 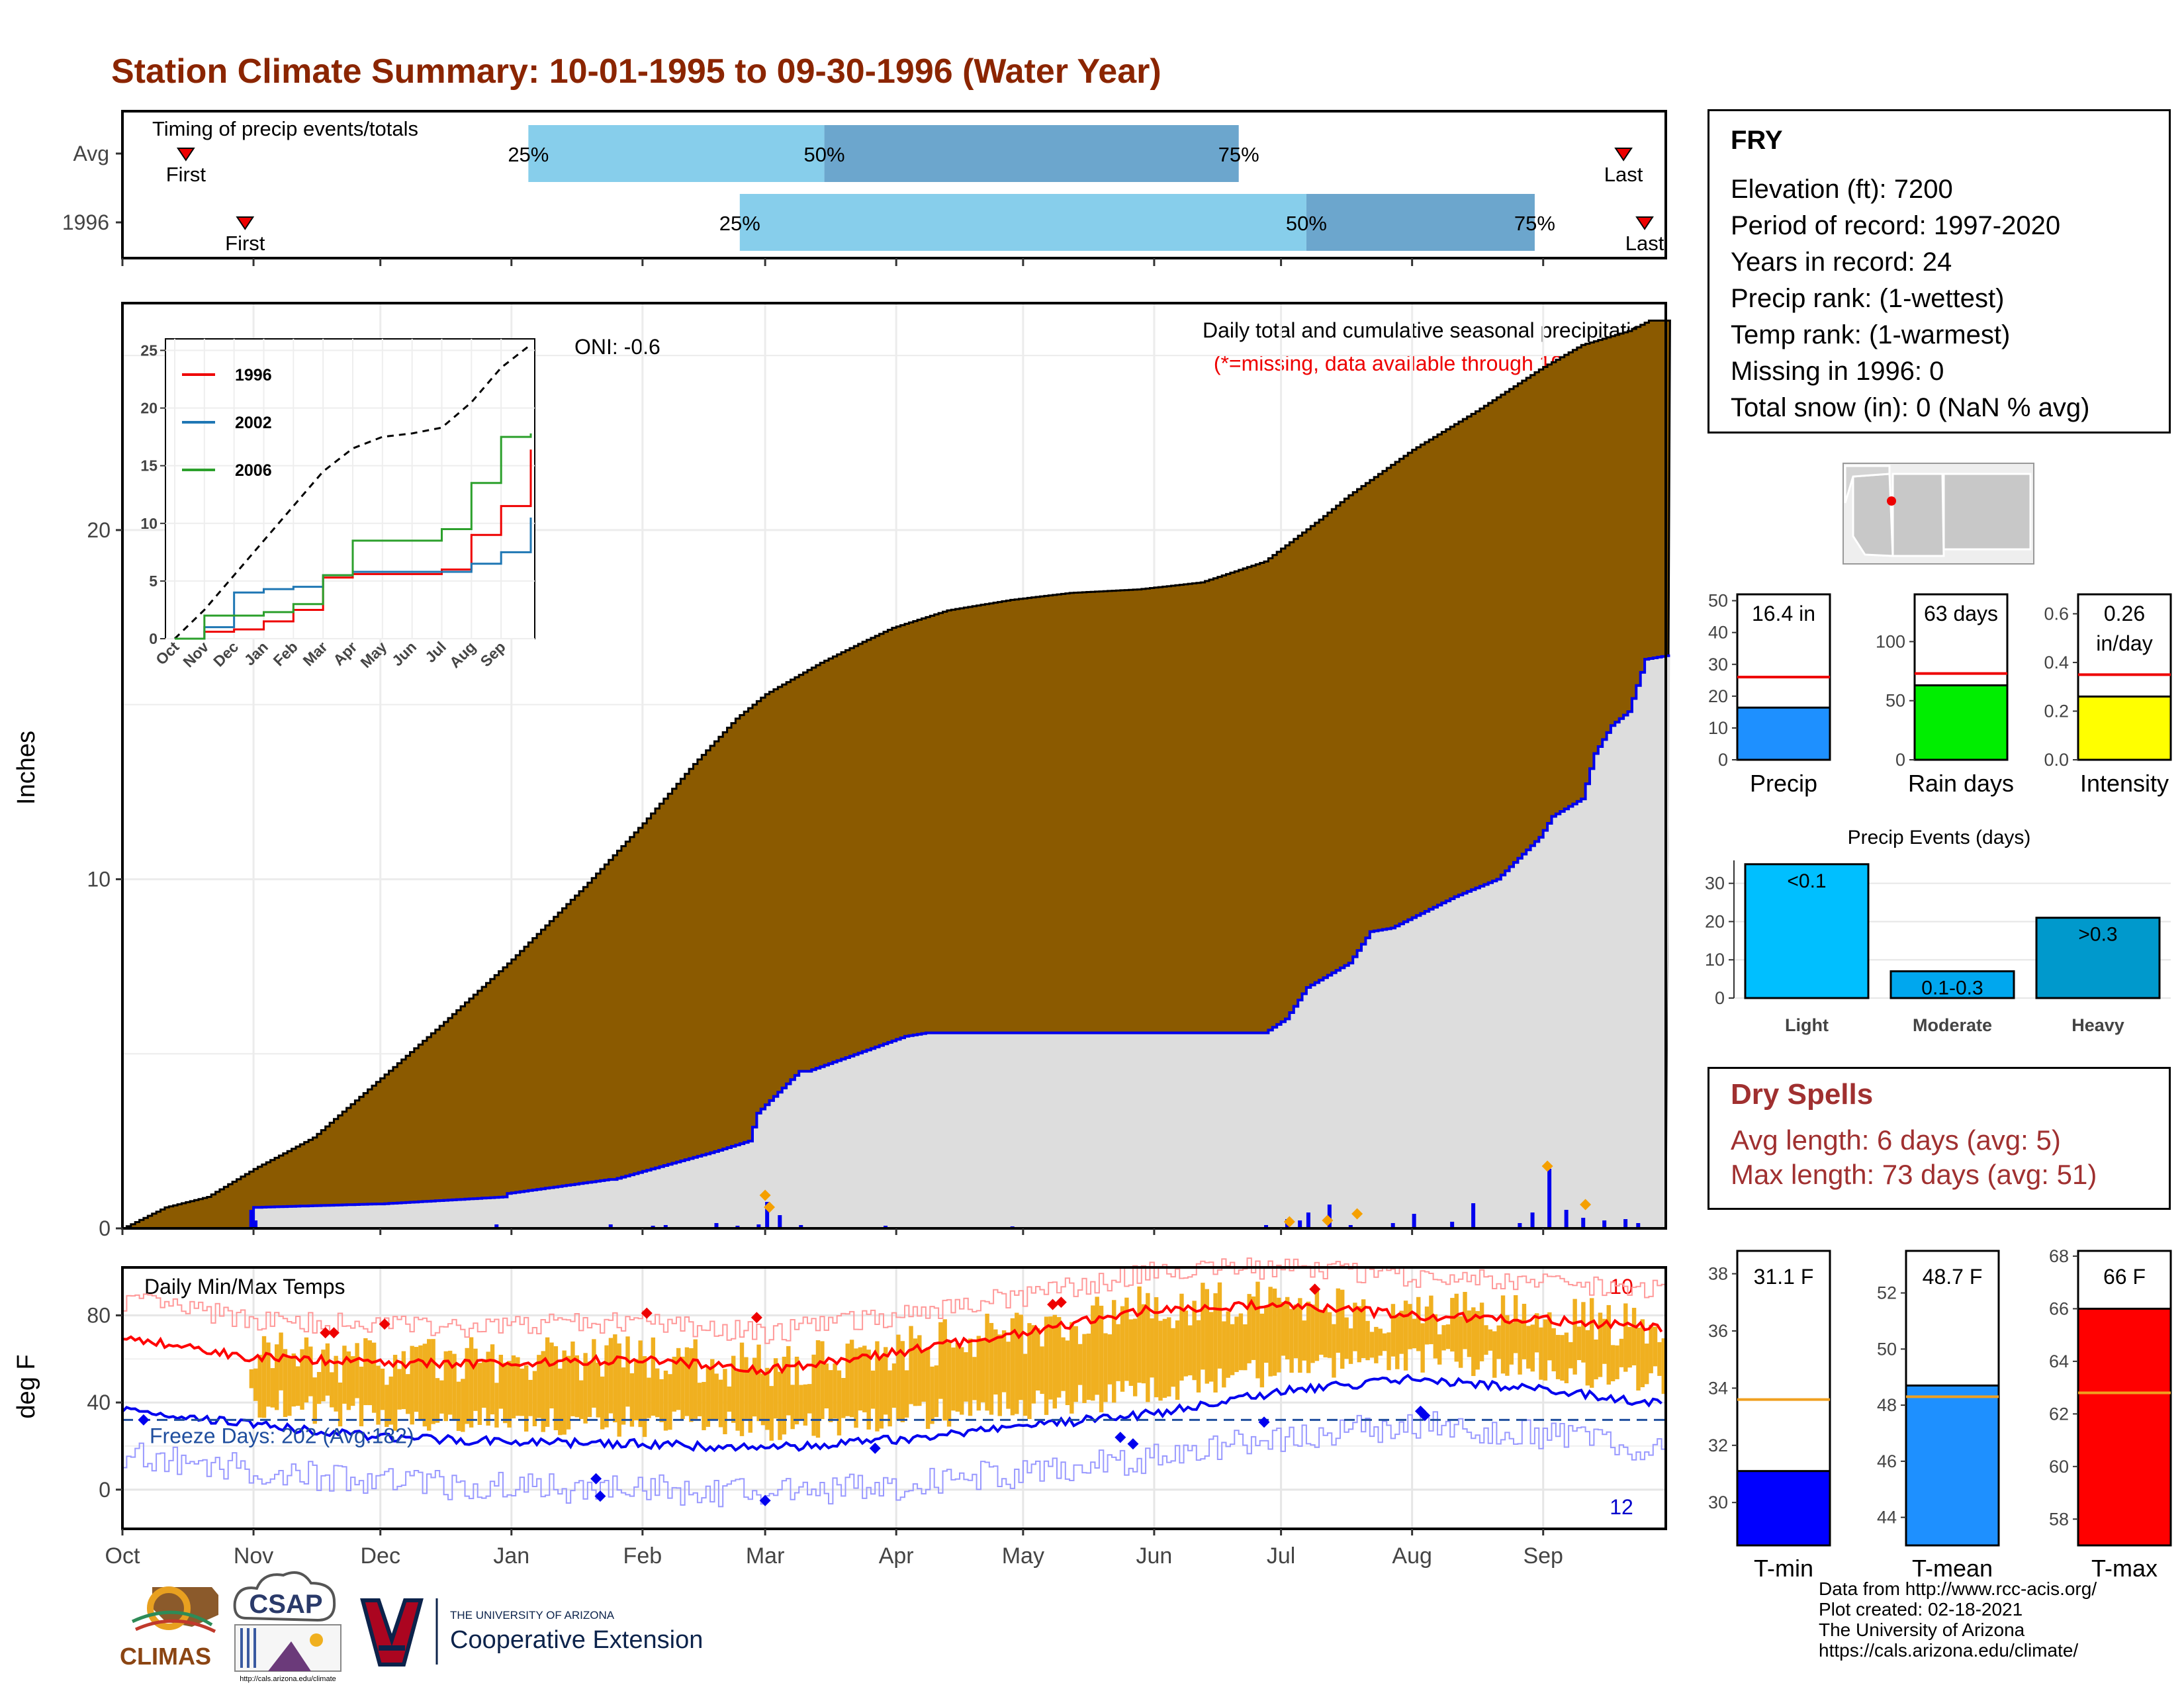 I want to click on month-xtick-label: May, so click(x=1023, y=1556).